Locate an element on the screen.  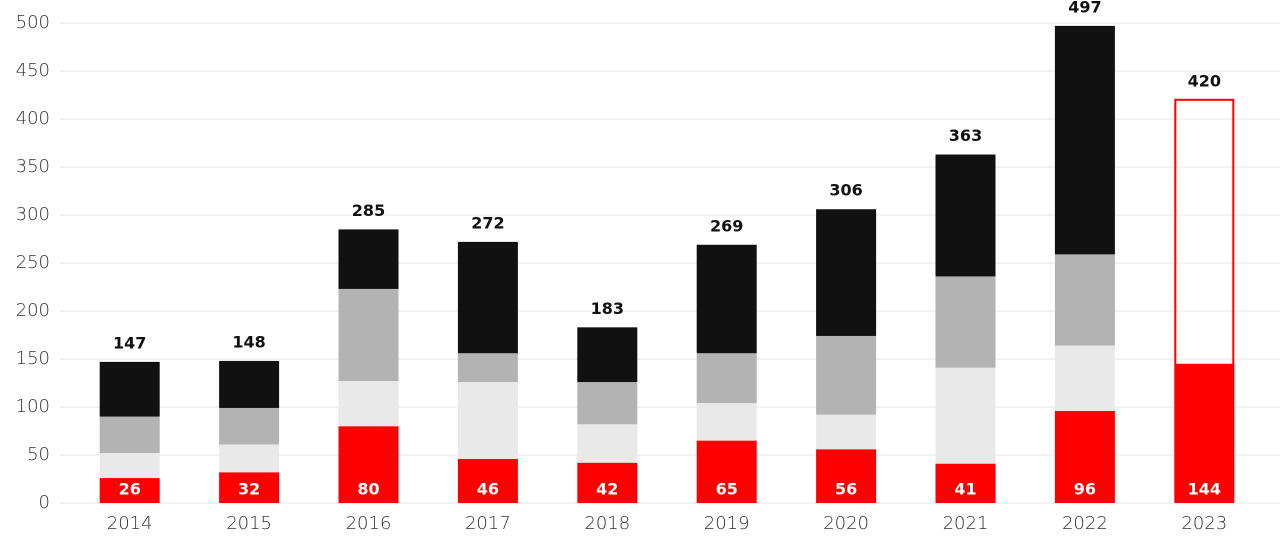
y-tick-label: 50 is located at coordinates (38, 454).